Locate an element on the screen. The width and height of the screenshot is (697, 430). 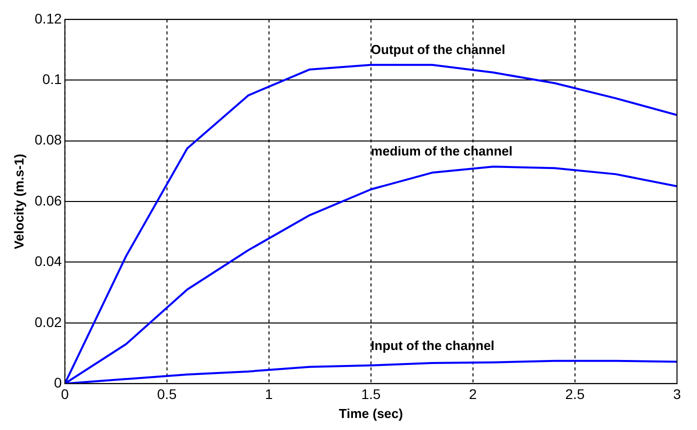
x-tick-label: 3 is located at coordinates (677, 394).